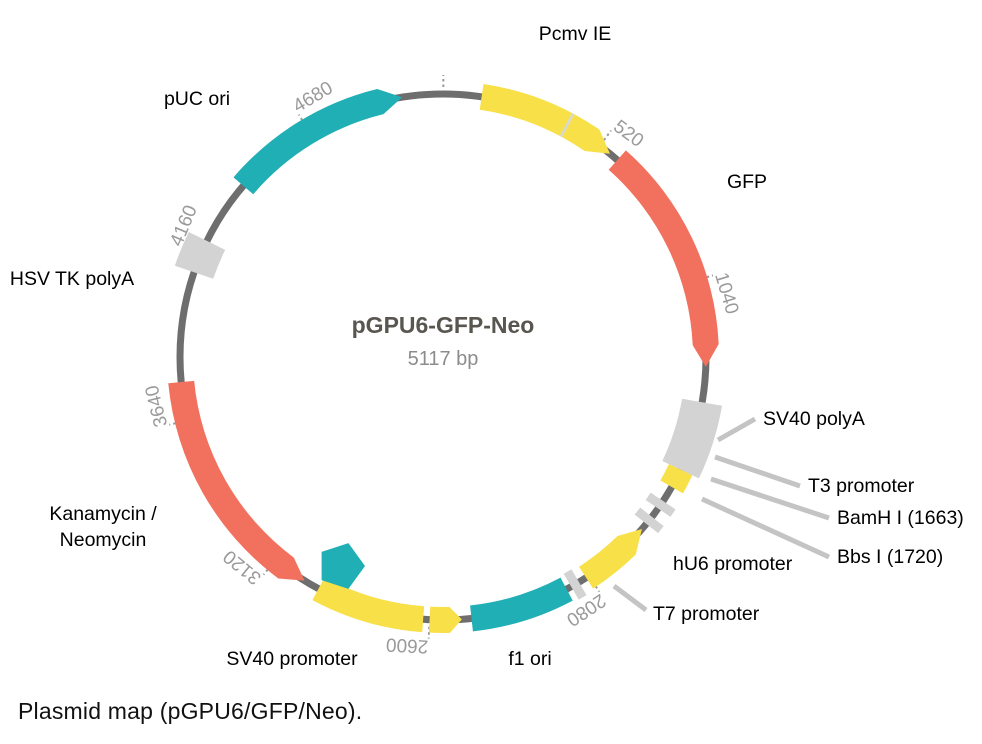 The width and height of the screenshot is (982, 744). I want to click on feature-label-kan-neo: Kanamycin / Neomycin, so click(103, 527).